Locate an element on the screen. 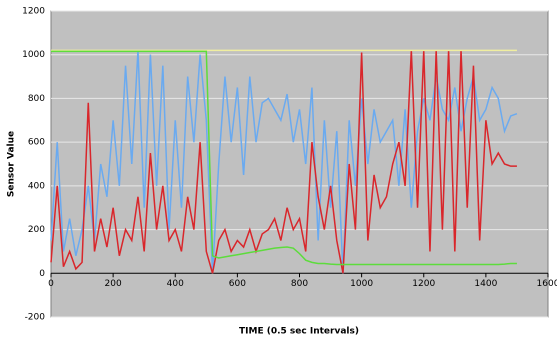  x-axis-label: TIME (0.5 sec Intervals) is located at coordinates (299, 332).